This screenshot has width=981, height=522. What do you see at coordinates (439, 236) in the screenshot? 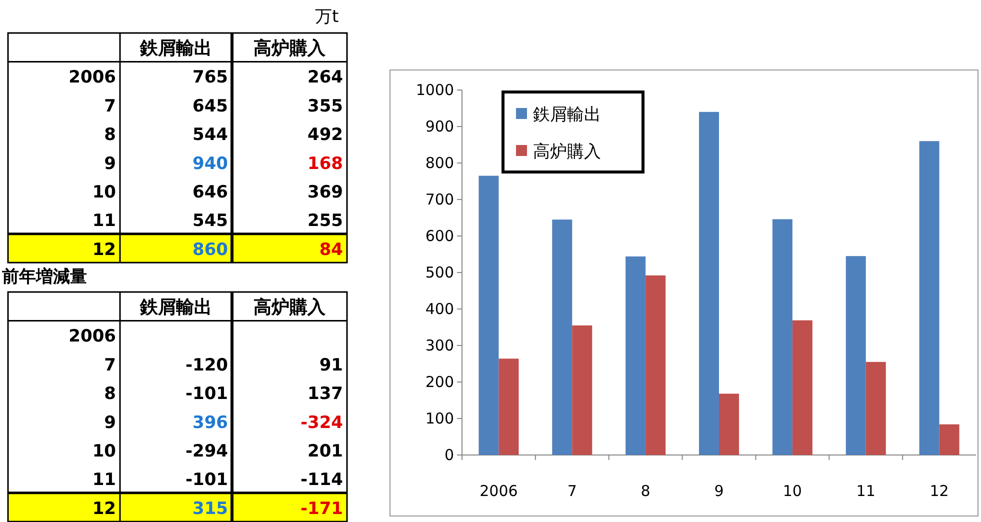
I see `y-tick-label: 600` at bounding box center [439, 236].